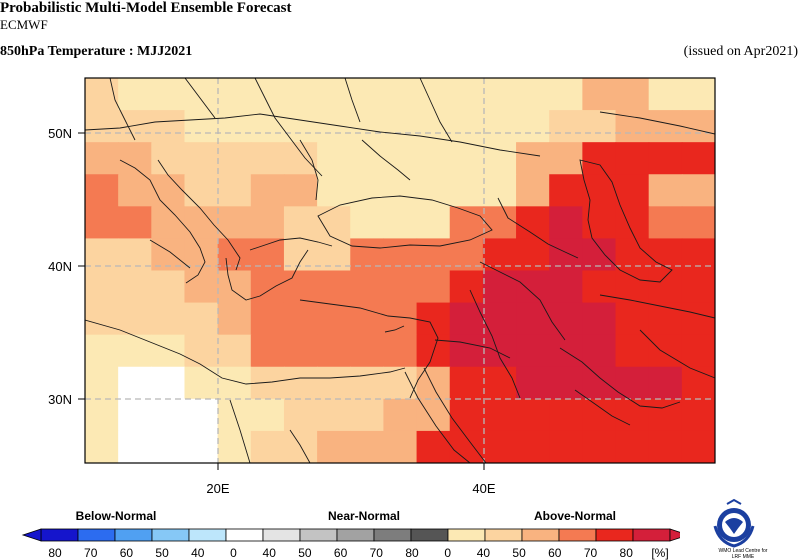 Image resolution: width=800 pixels, height=560 pixels. Describe the element at coordinates (743, 557) in the screenshot. I see `logo-caption-line2: LRF MME` at that location.